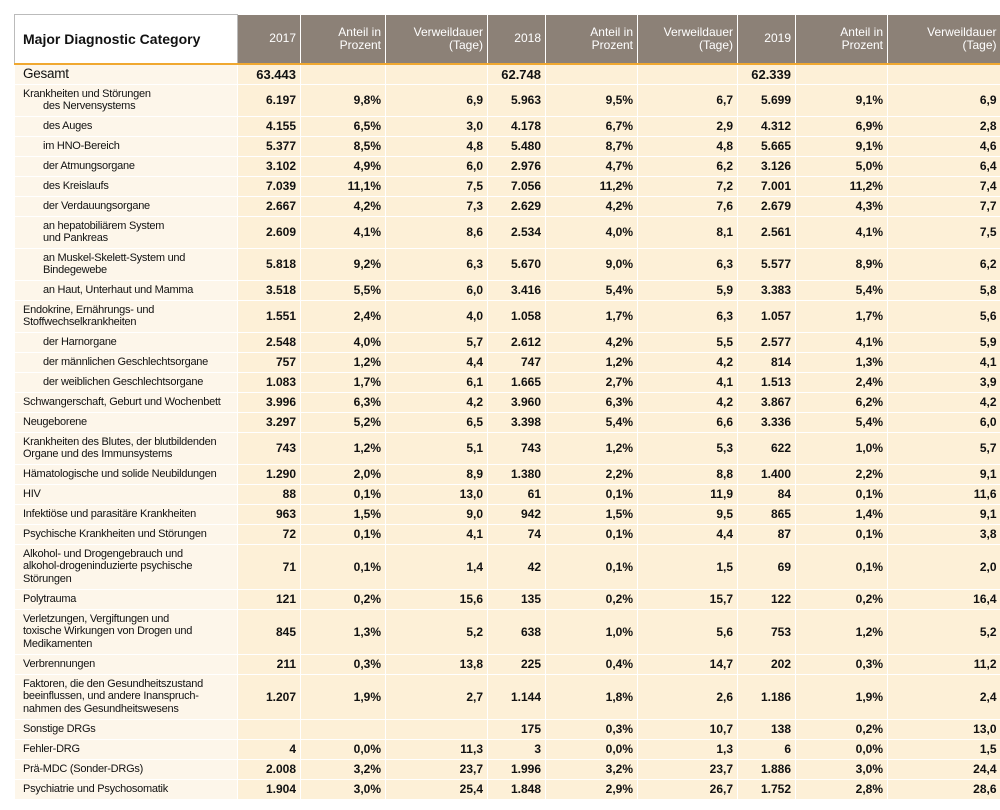 This screenshot has height=810, width=1000. I want to click on cell: 845, so click(269, 631).